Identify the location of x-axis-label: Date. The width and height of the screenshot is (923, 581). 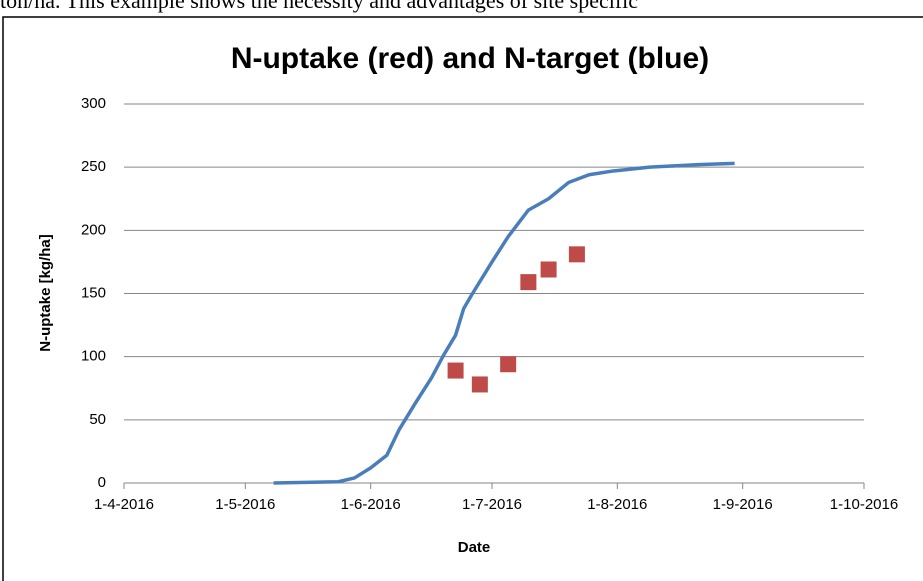
(474, 547).